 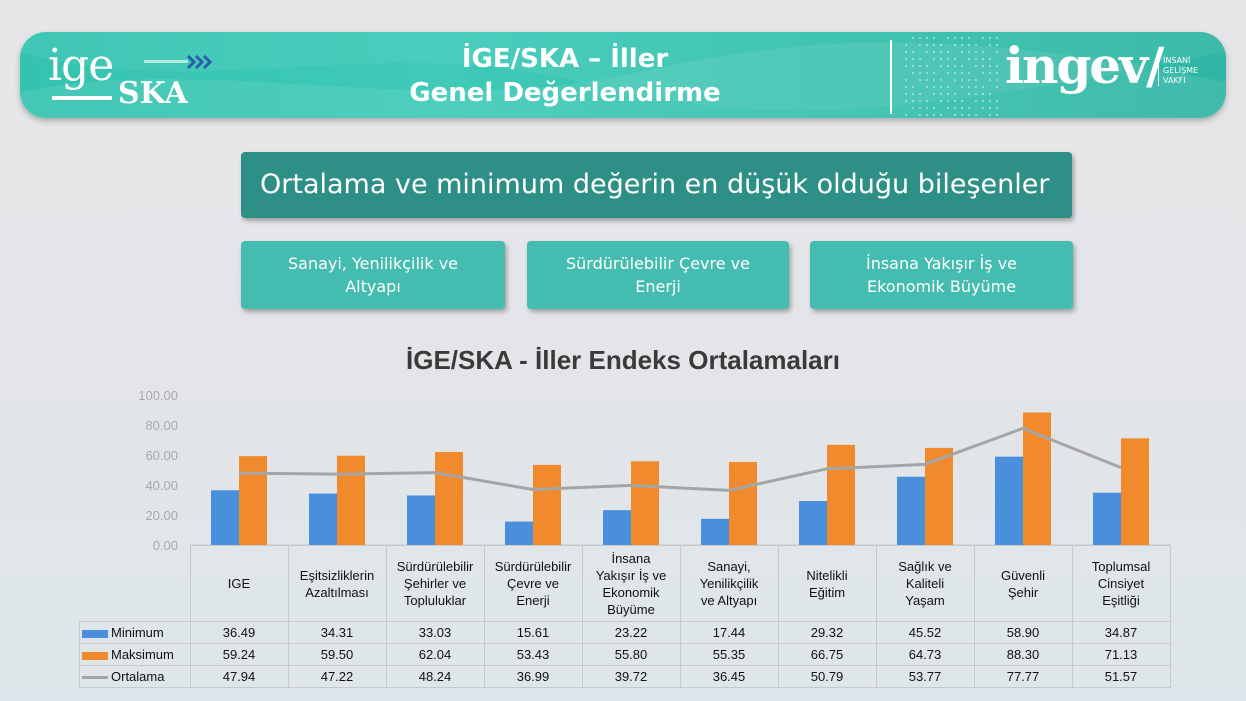 I want to click on category-header: Sürdürülebilir Çevre ve Enerji, so click(x=533, y=583).